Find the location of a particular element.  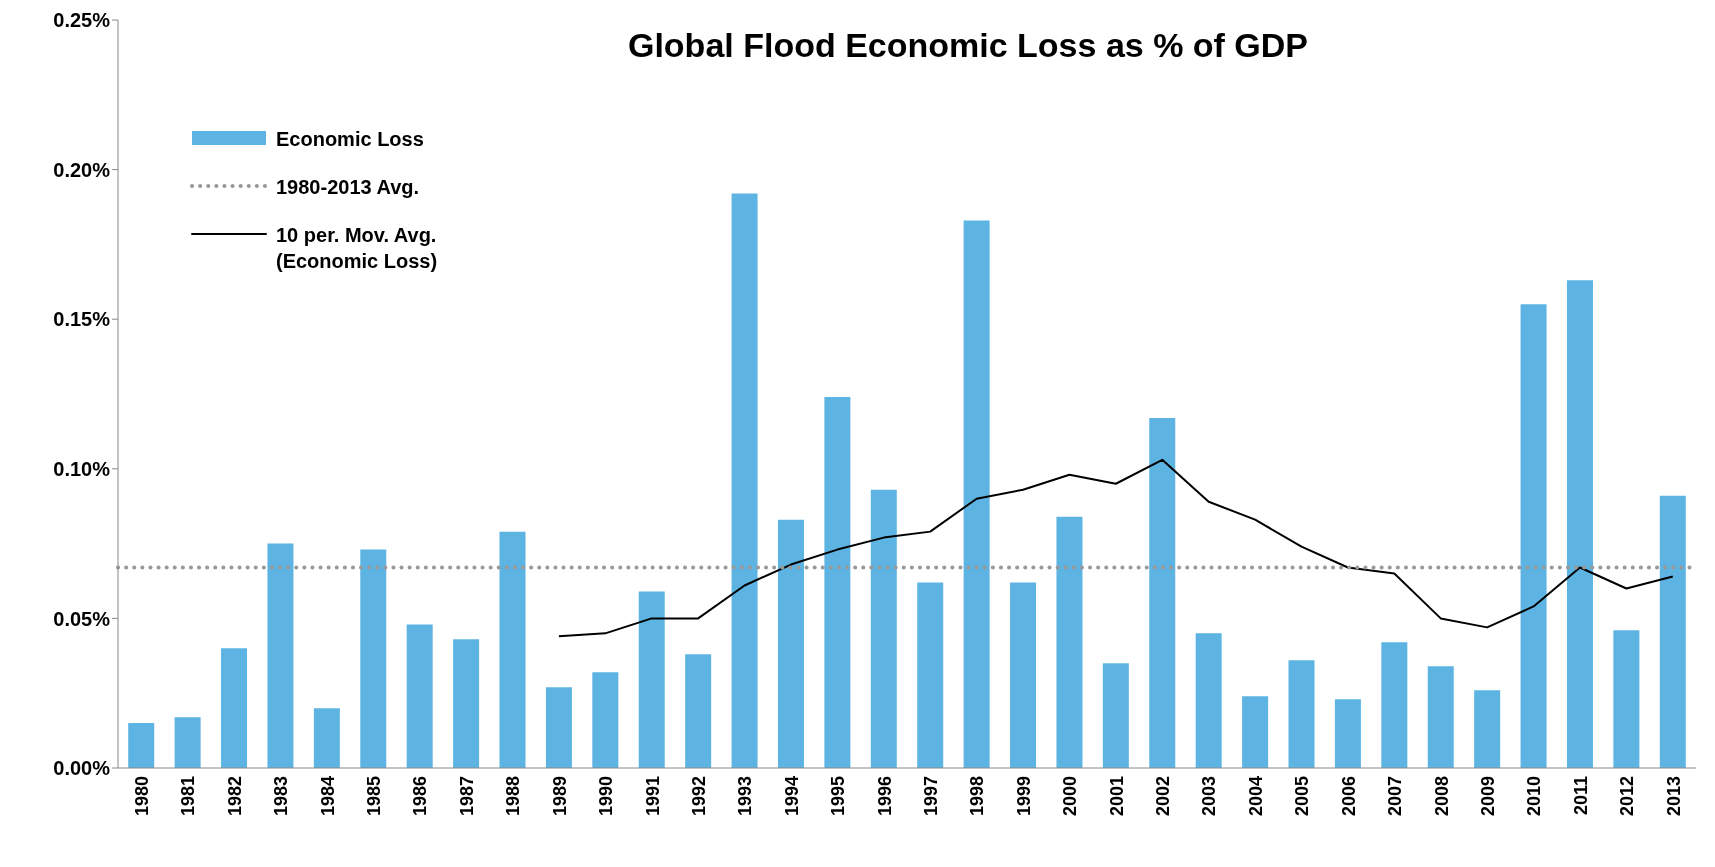

legend-label: 10 per. Mov. Avg. (Economic Loss) is located at coordinates (357, 248).